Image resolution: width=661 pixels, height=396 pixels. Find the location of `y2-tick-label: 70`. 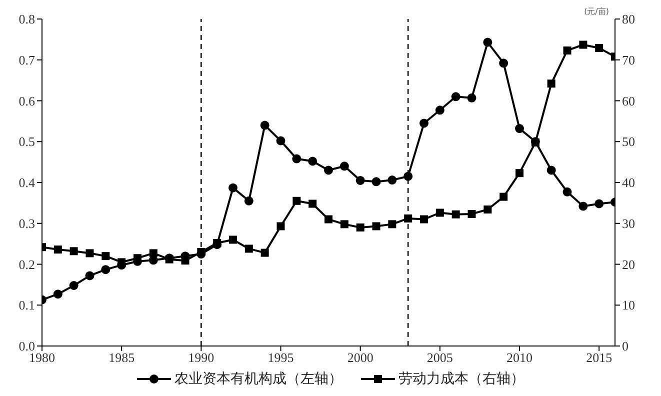

y2-tick-label: 70 is located at coordinates (628, 60).